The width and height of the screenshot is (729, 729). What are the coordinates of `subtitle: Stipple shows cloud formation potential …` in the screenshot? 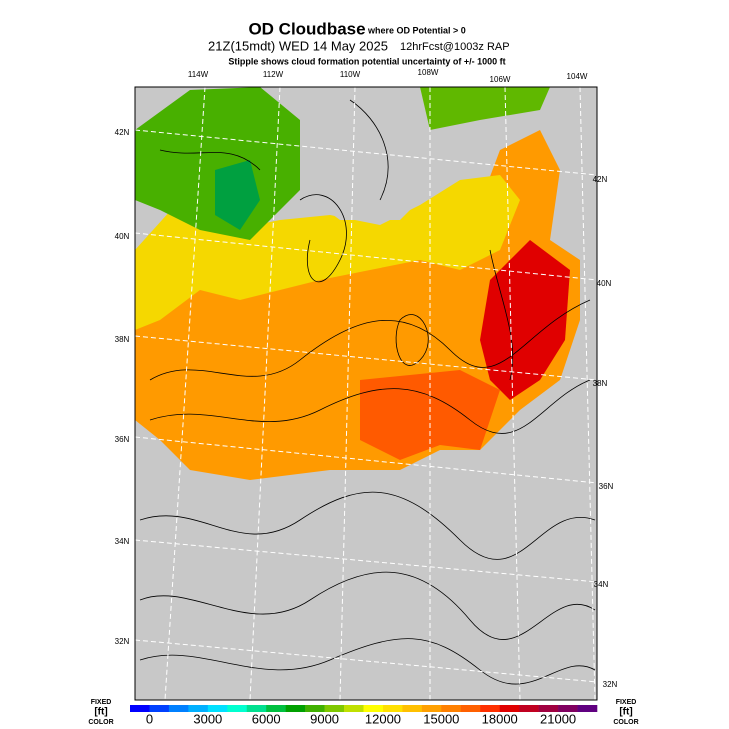 It's located at (366, 61).